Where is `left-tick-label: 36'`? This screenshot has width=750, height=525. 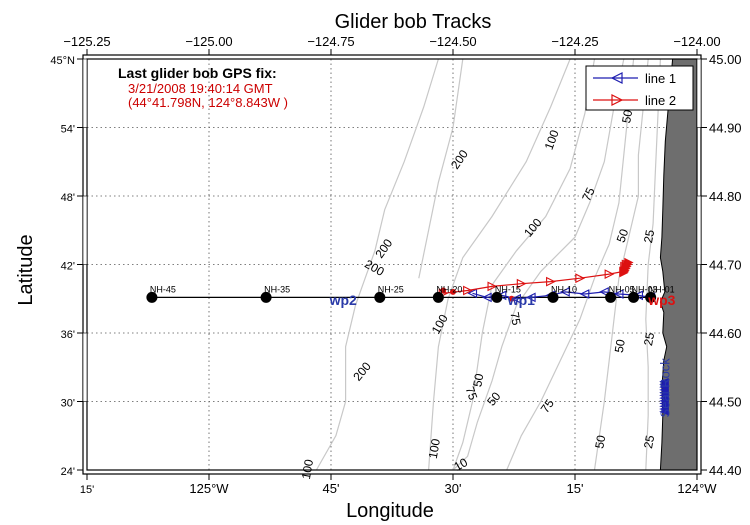 left-tick-label: 36' is located at coordinates (68, 335).